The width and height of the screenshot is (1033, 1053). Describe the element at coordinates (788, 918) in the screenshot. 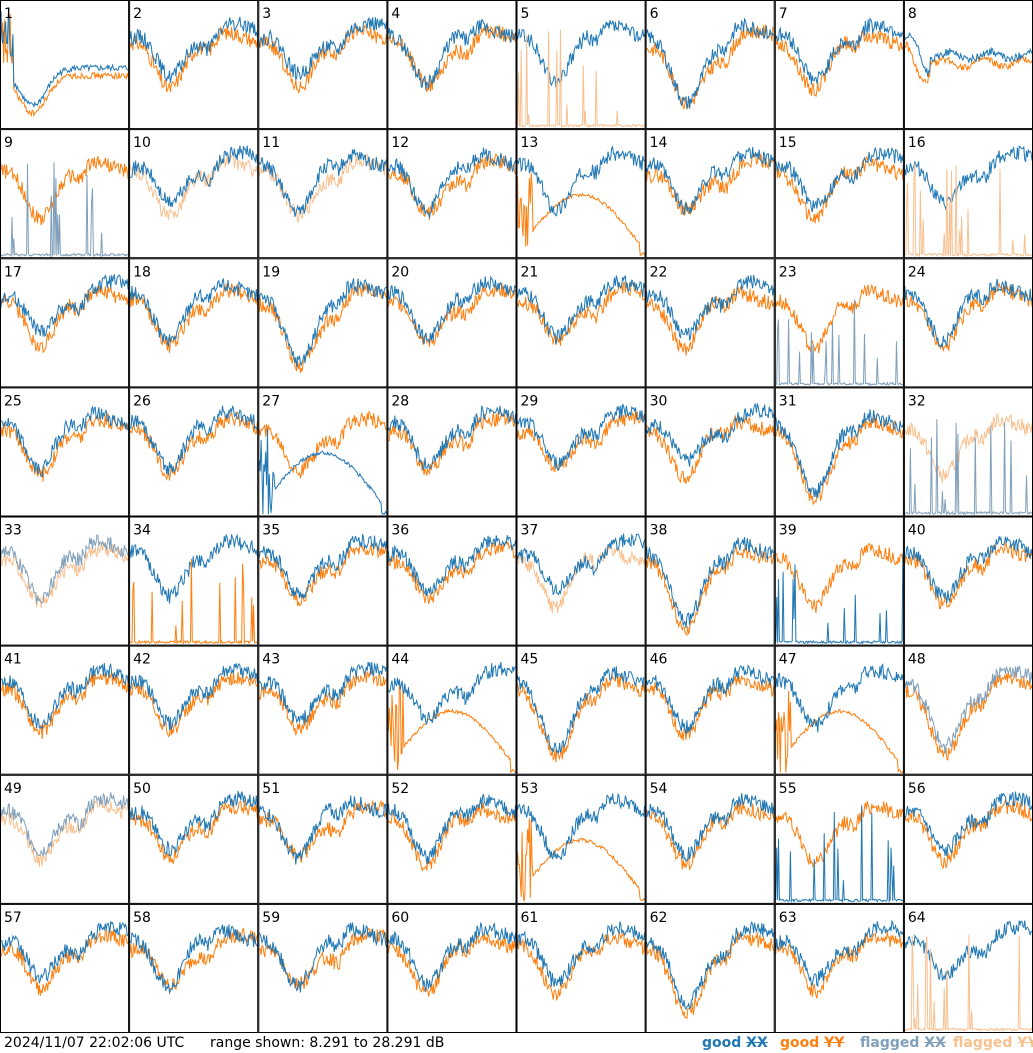

I see `panel-63-label: 63` at that location.